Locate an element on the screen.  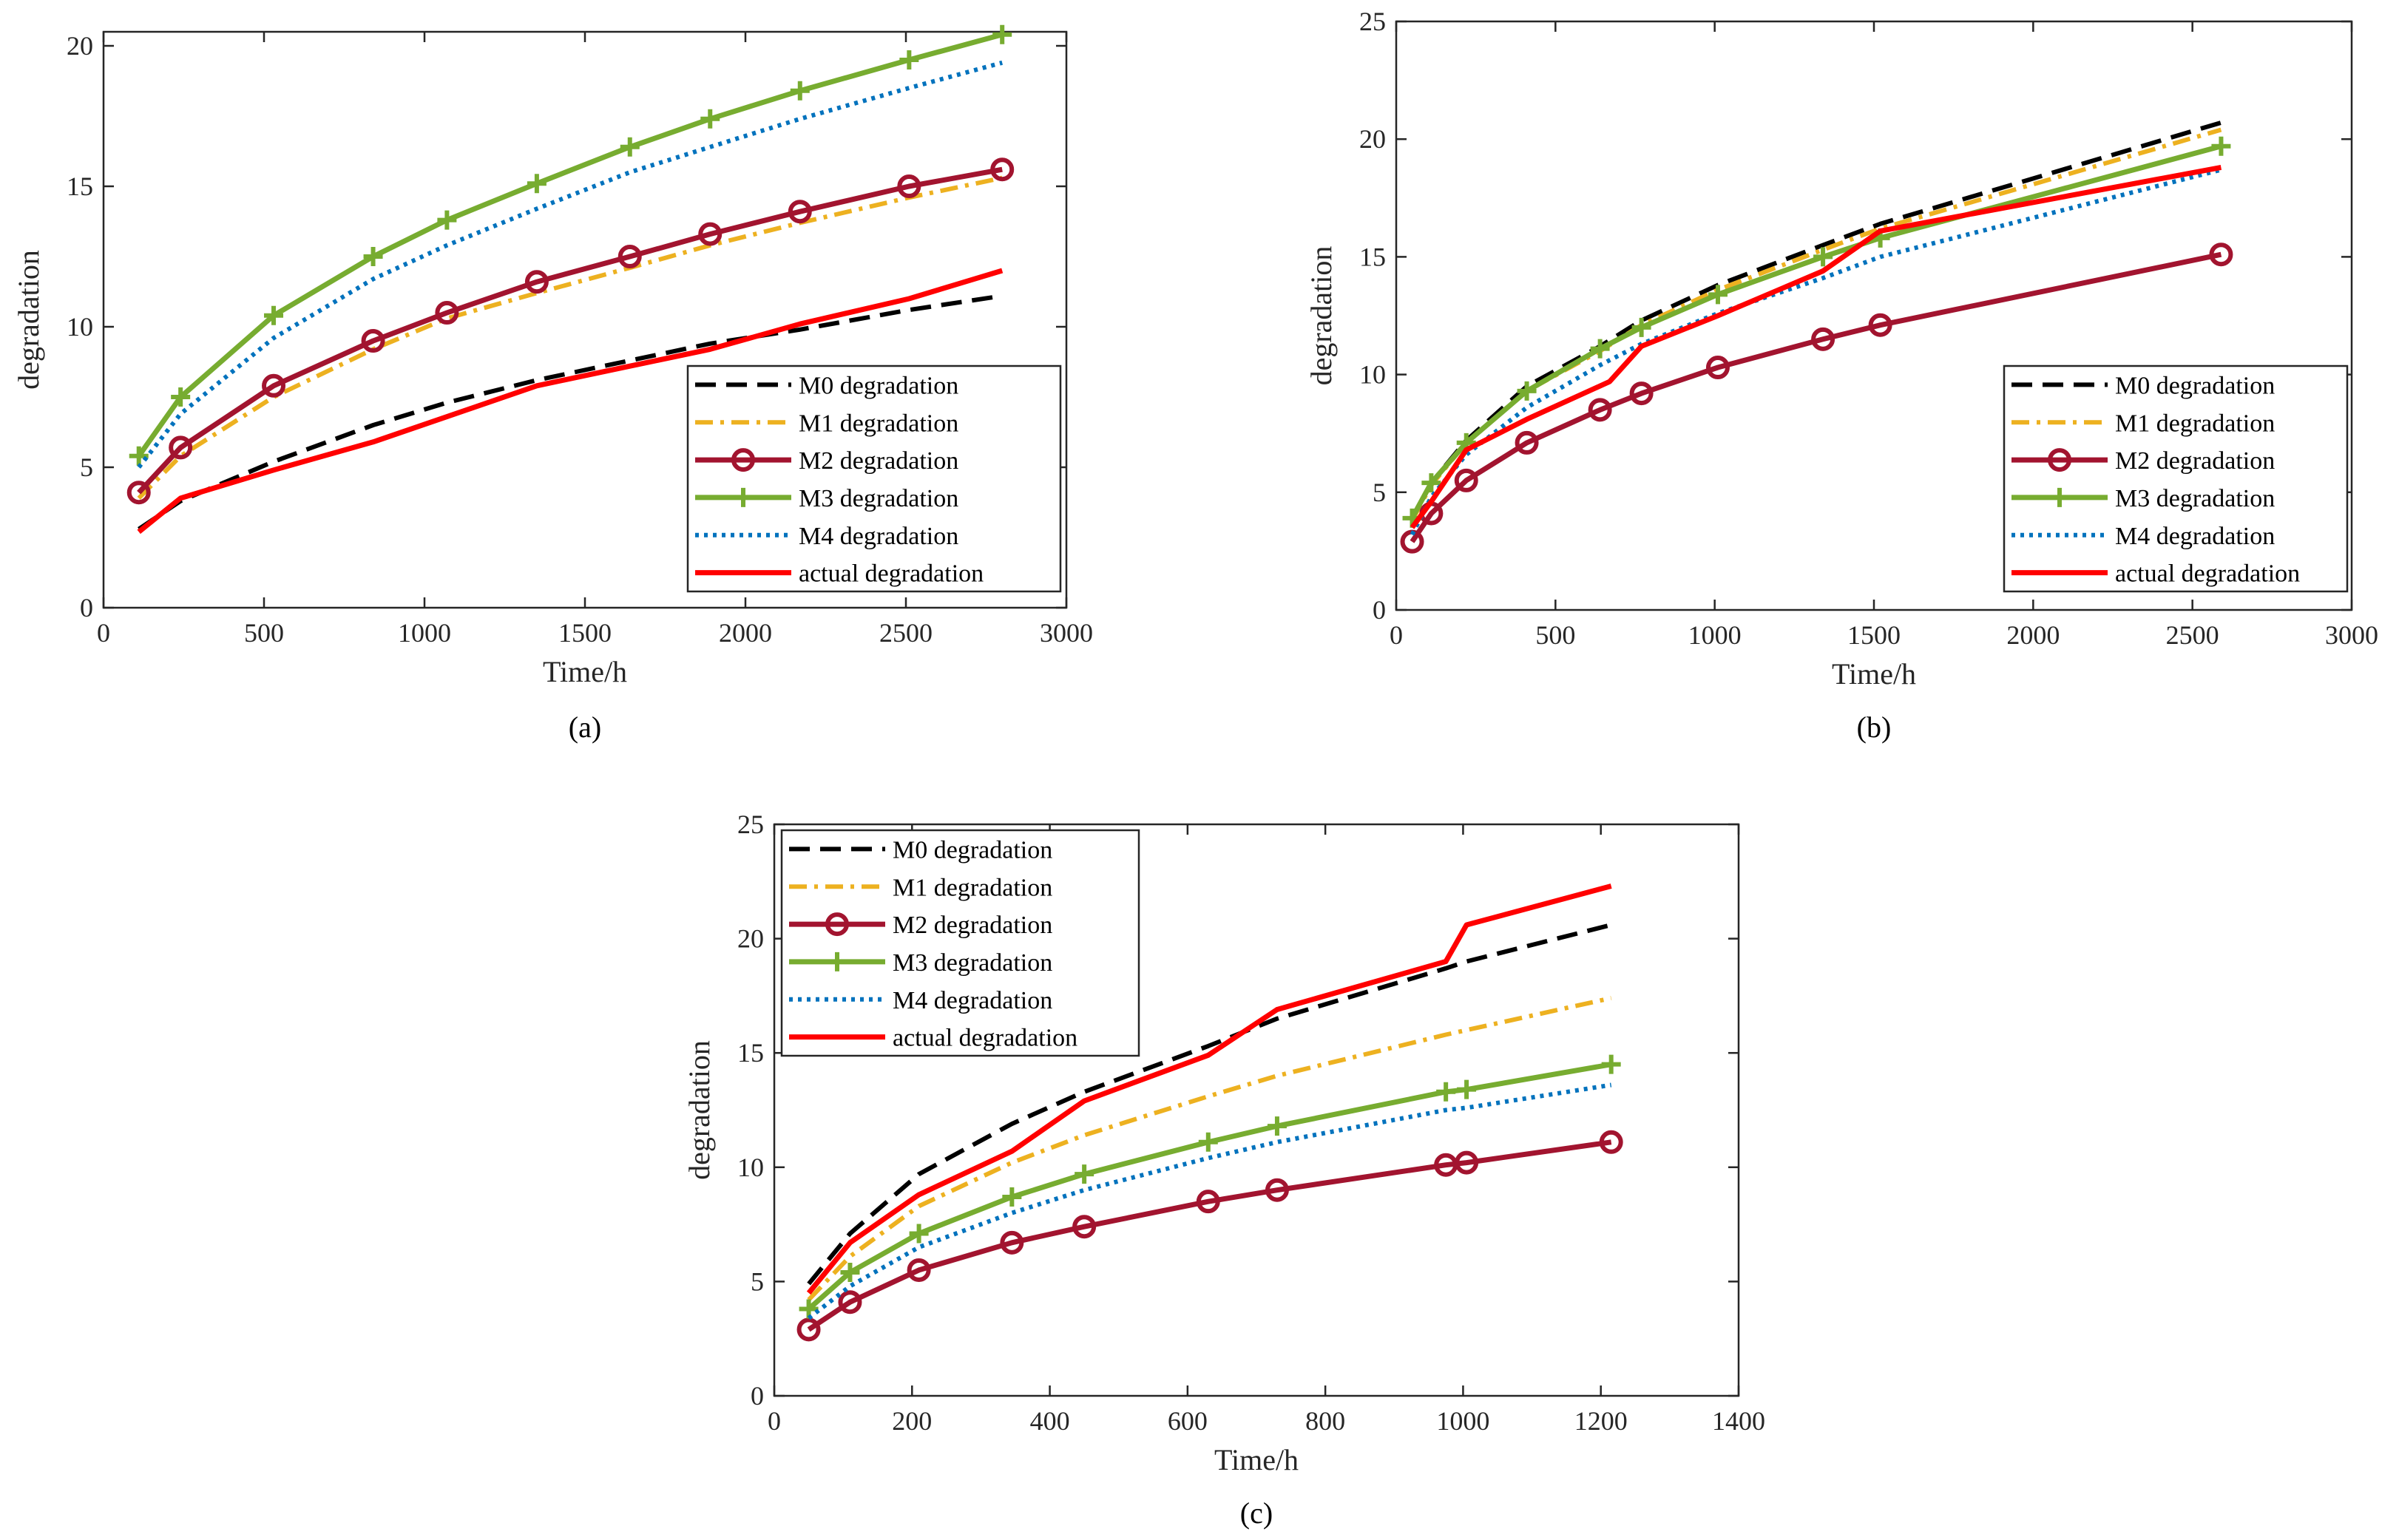
x-tick-label: 2000 is located at coordinates (2033, 635).